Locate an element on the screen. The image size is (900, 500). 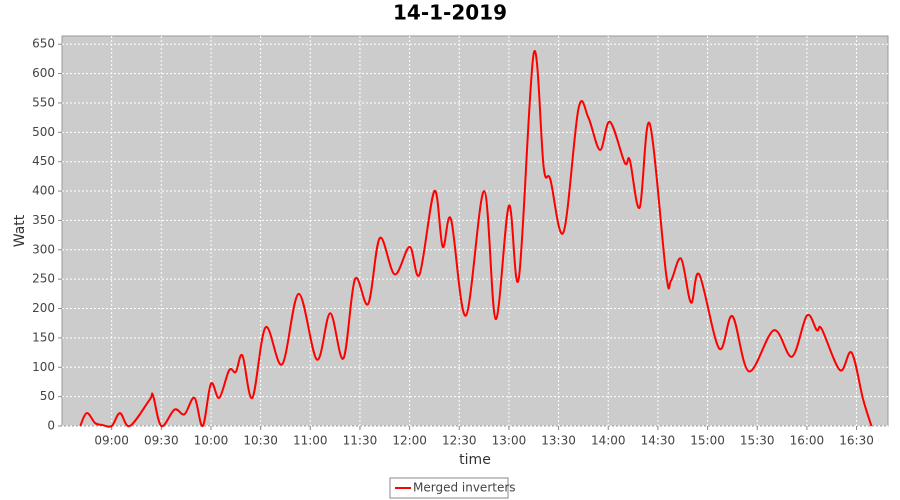
y-tick-label: 50 is located at coordinates (47, 396).